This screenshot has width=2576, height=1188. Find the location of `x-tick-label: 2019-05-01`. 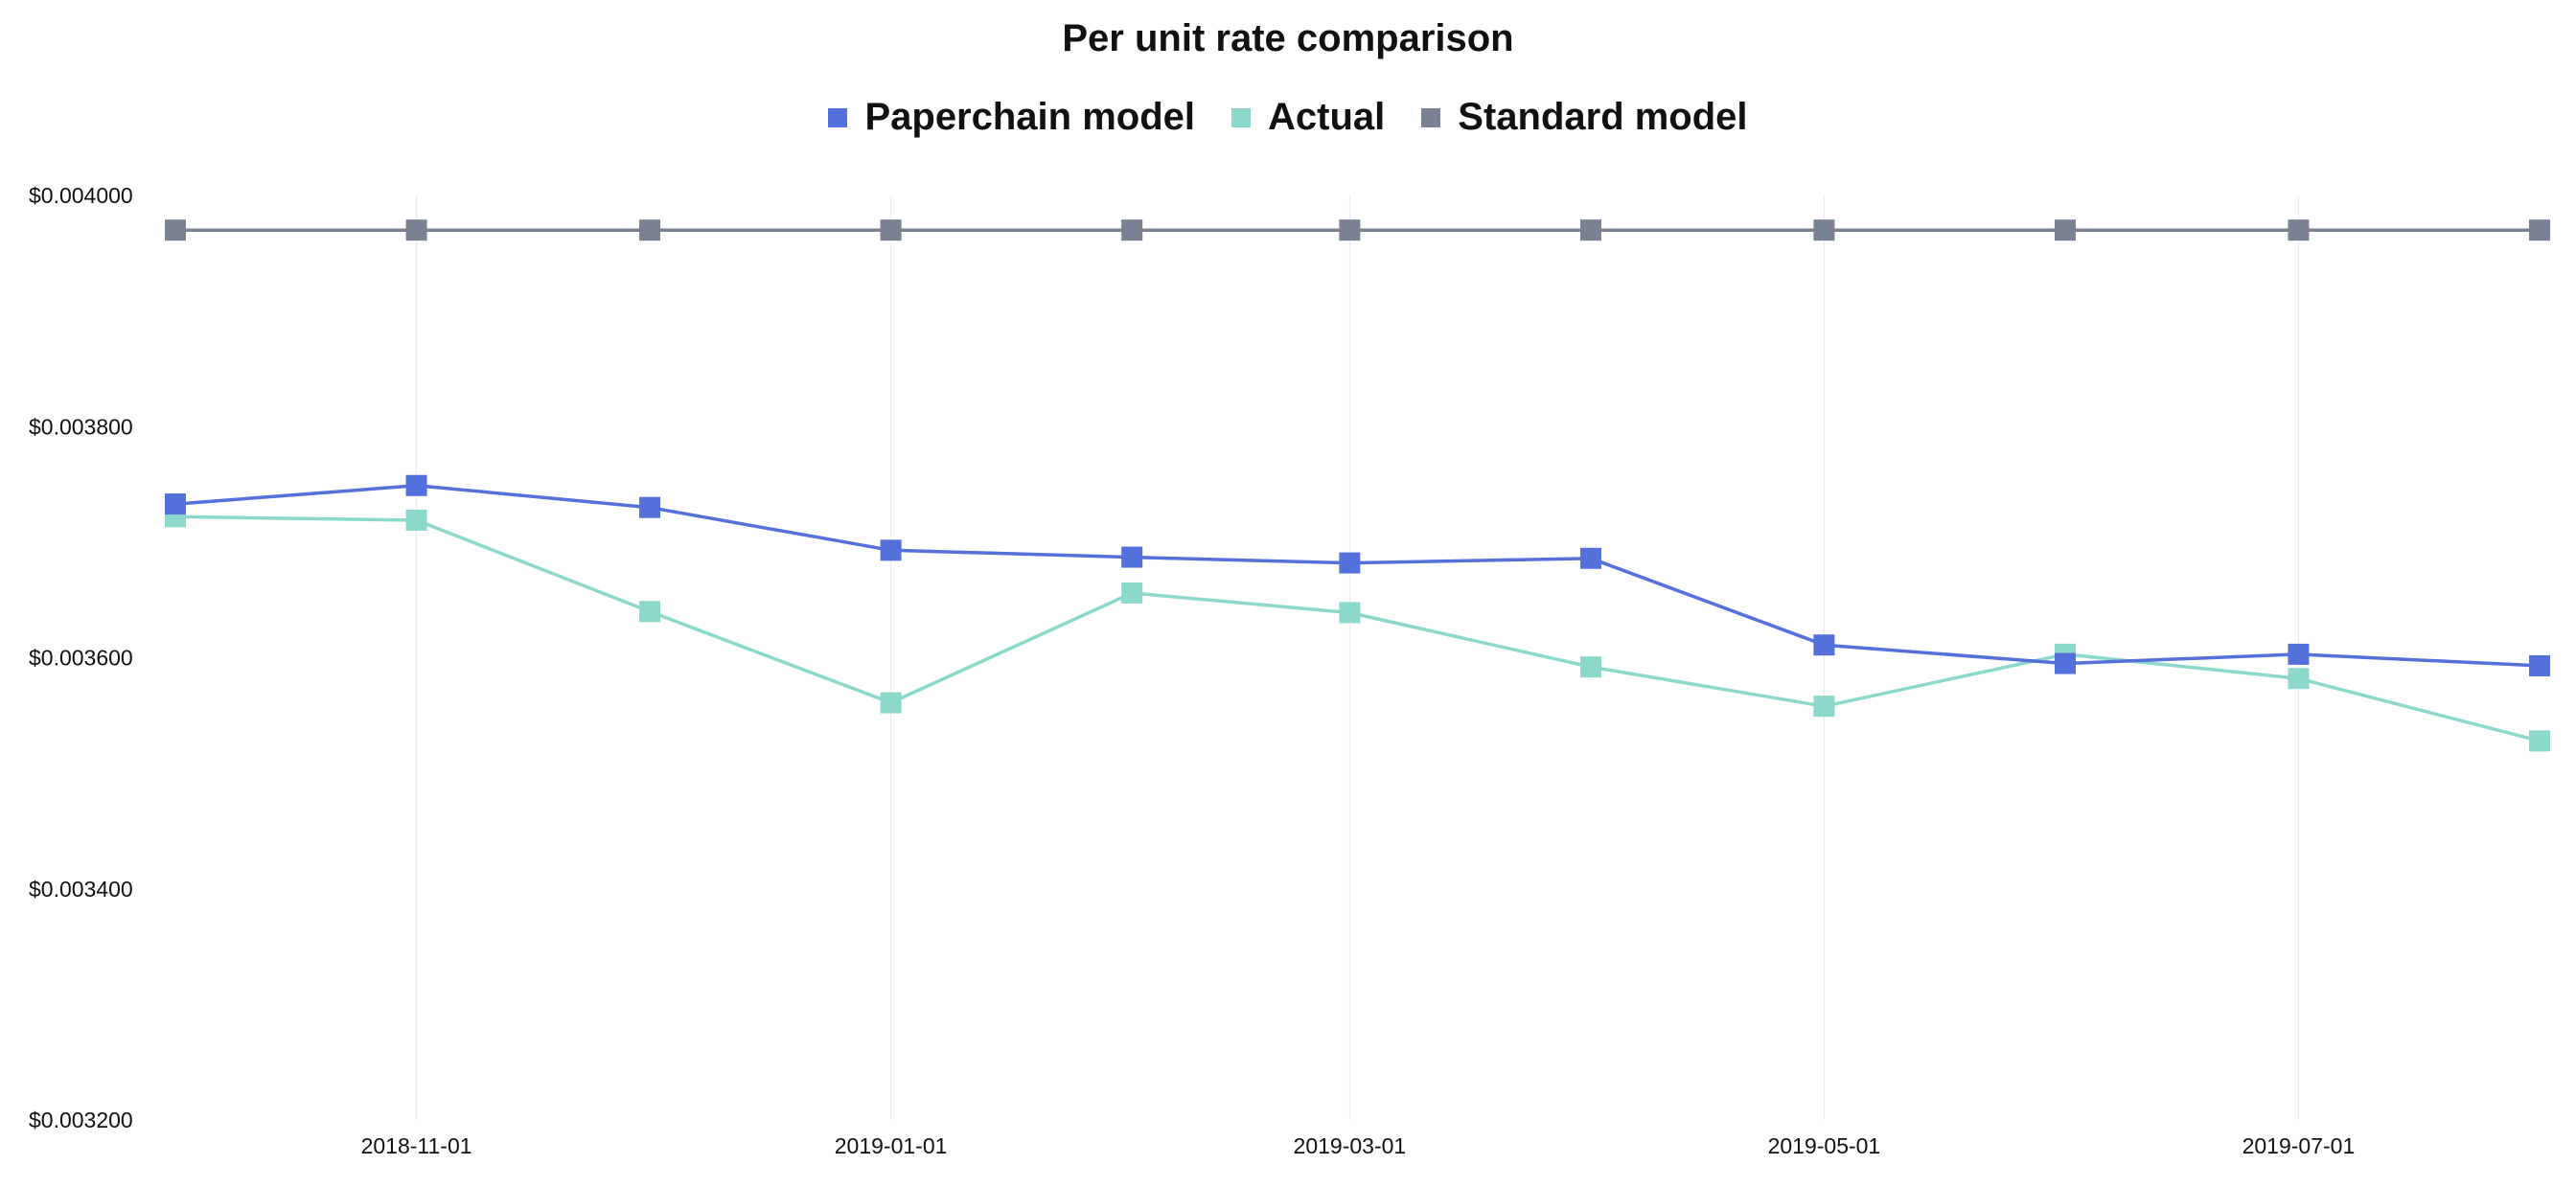

x-tick-label: 2019-05-01 is located at coordinates (1824, 1145).